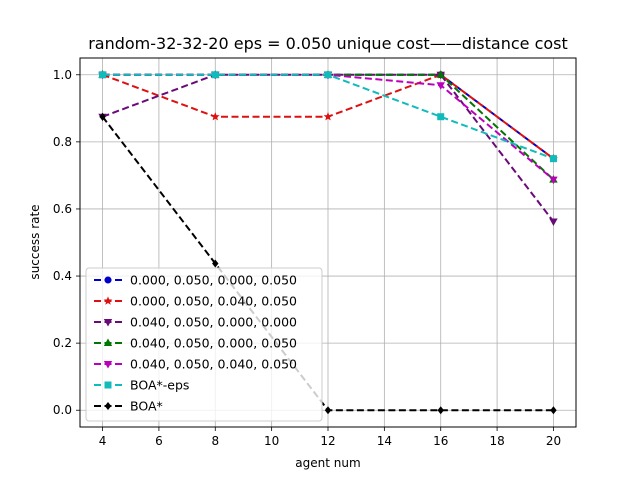  I want to click on y-axis-label: success rate, so click(35, 241).